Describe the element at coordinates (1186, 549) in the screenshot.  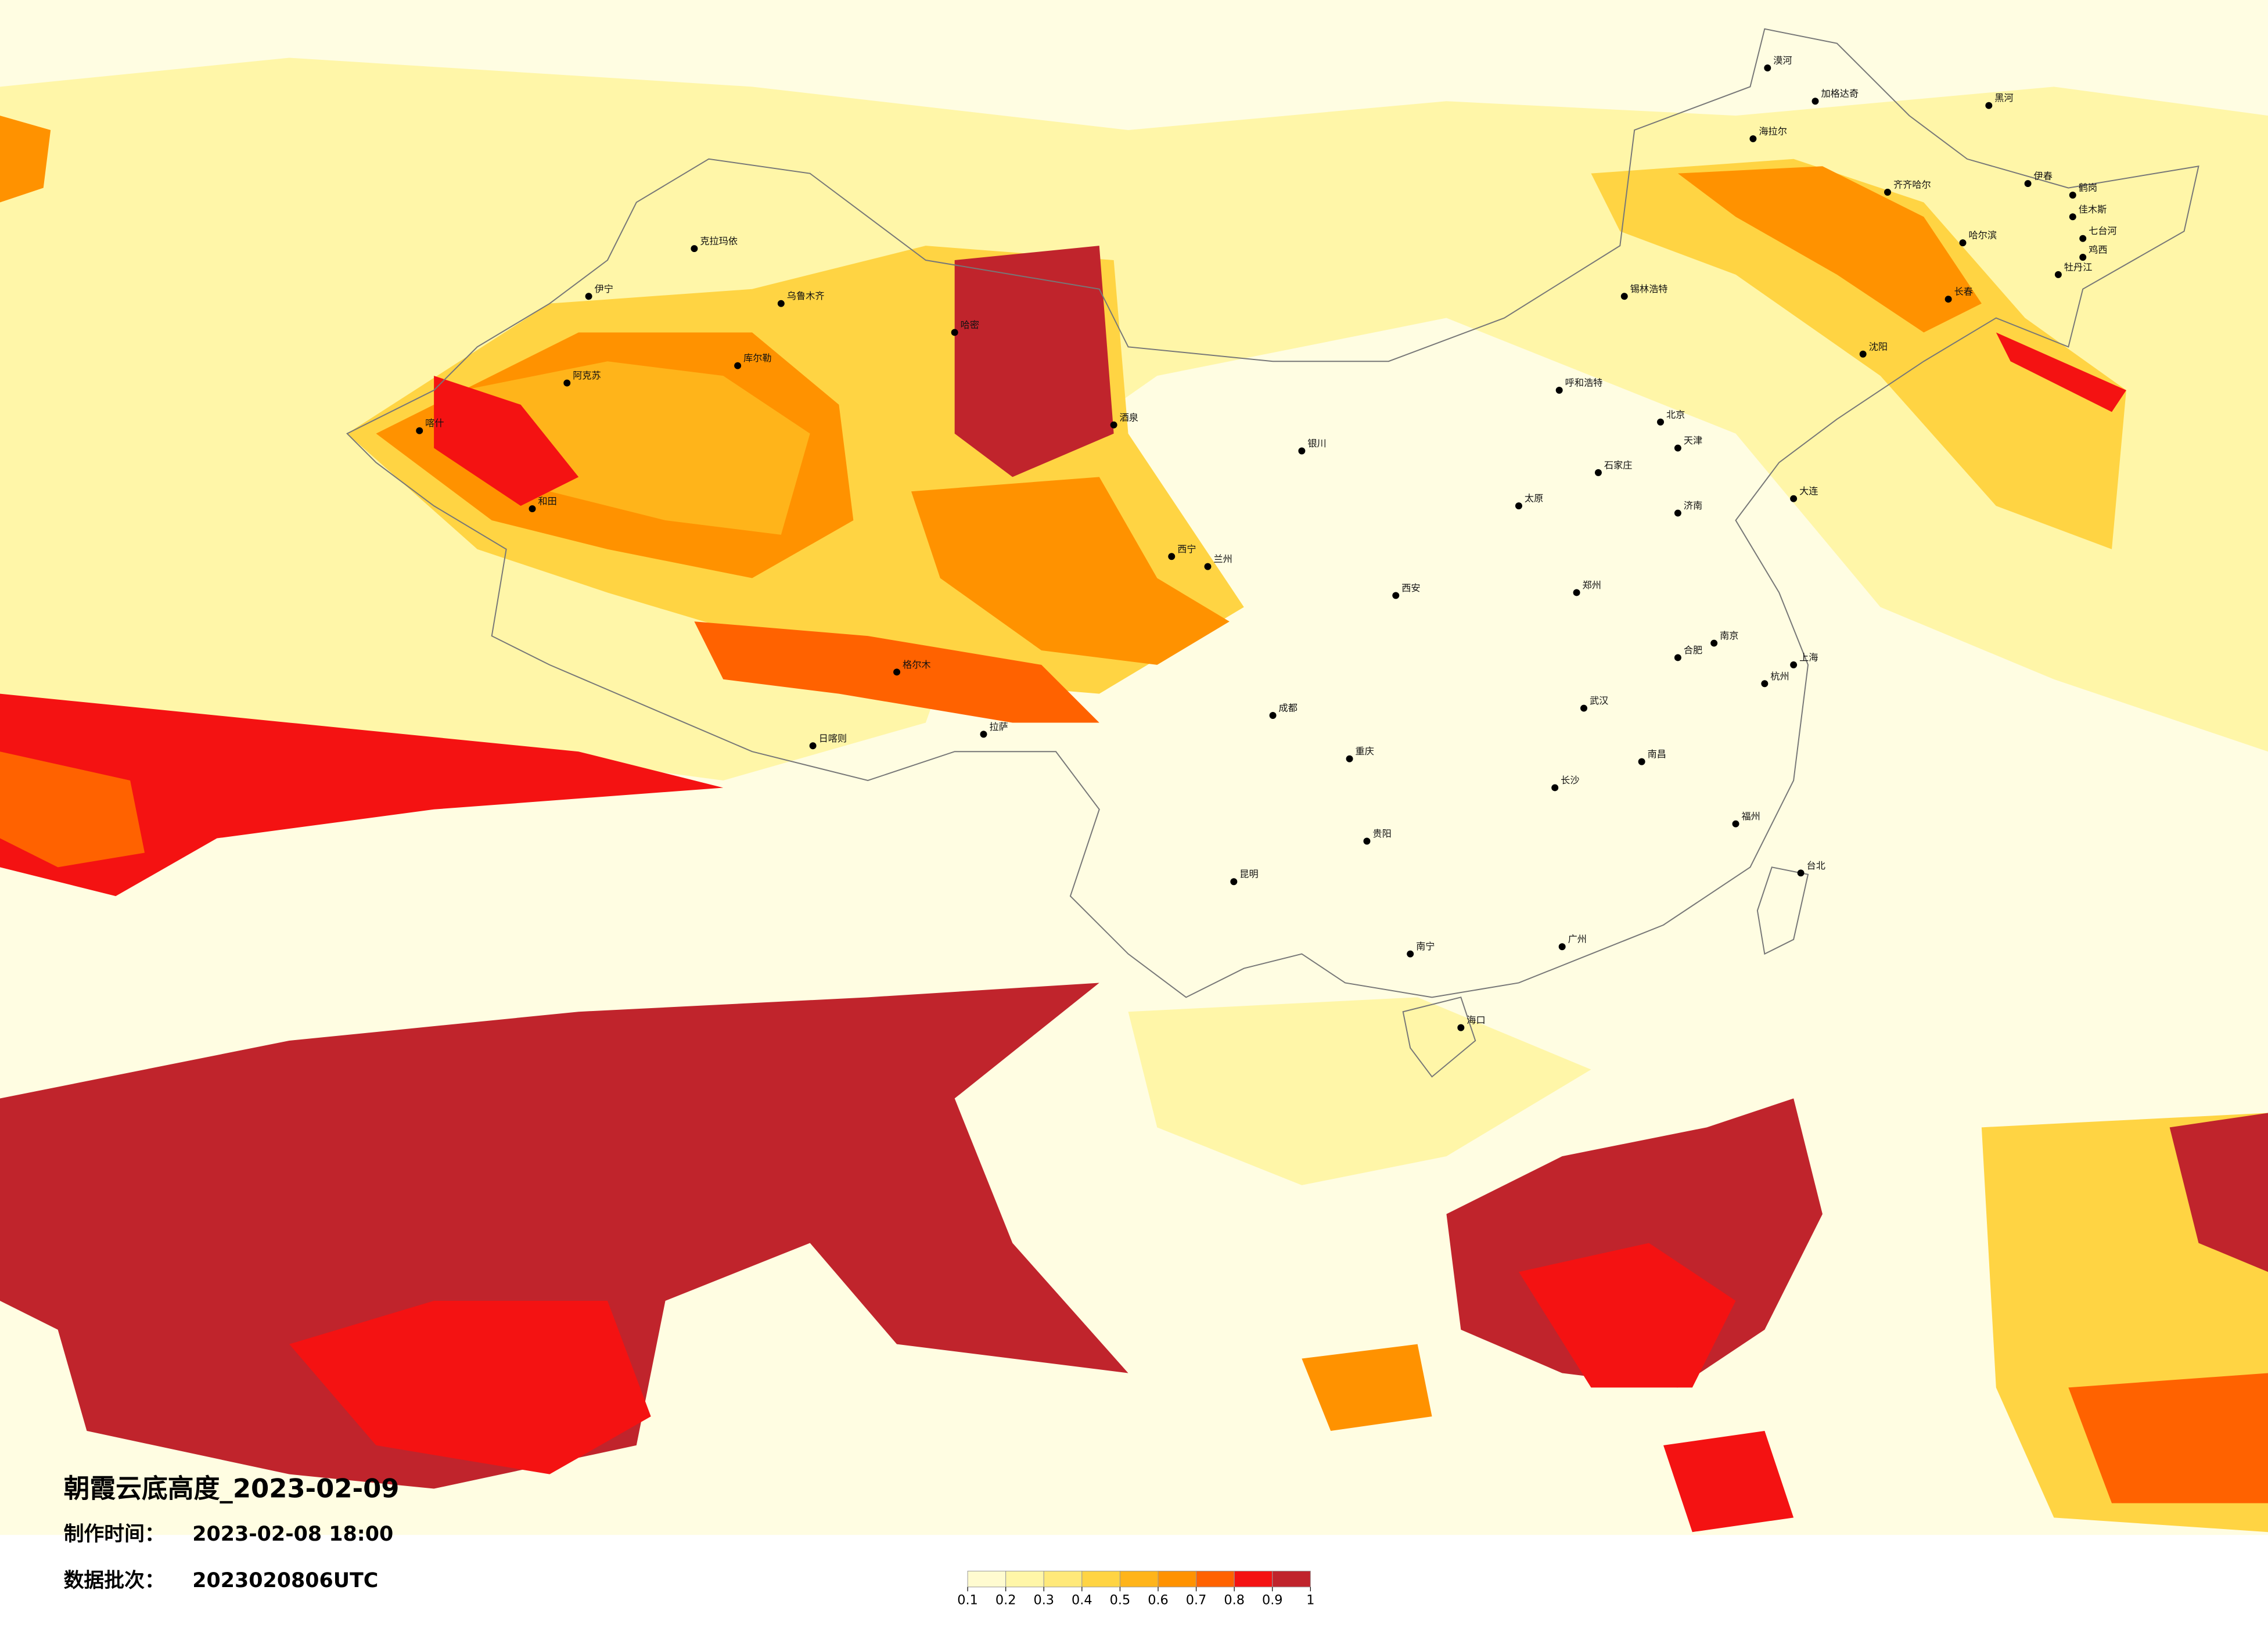
I see `city-label: 西宁` at that location.